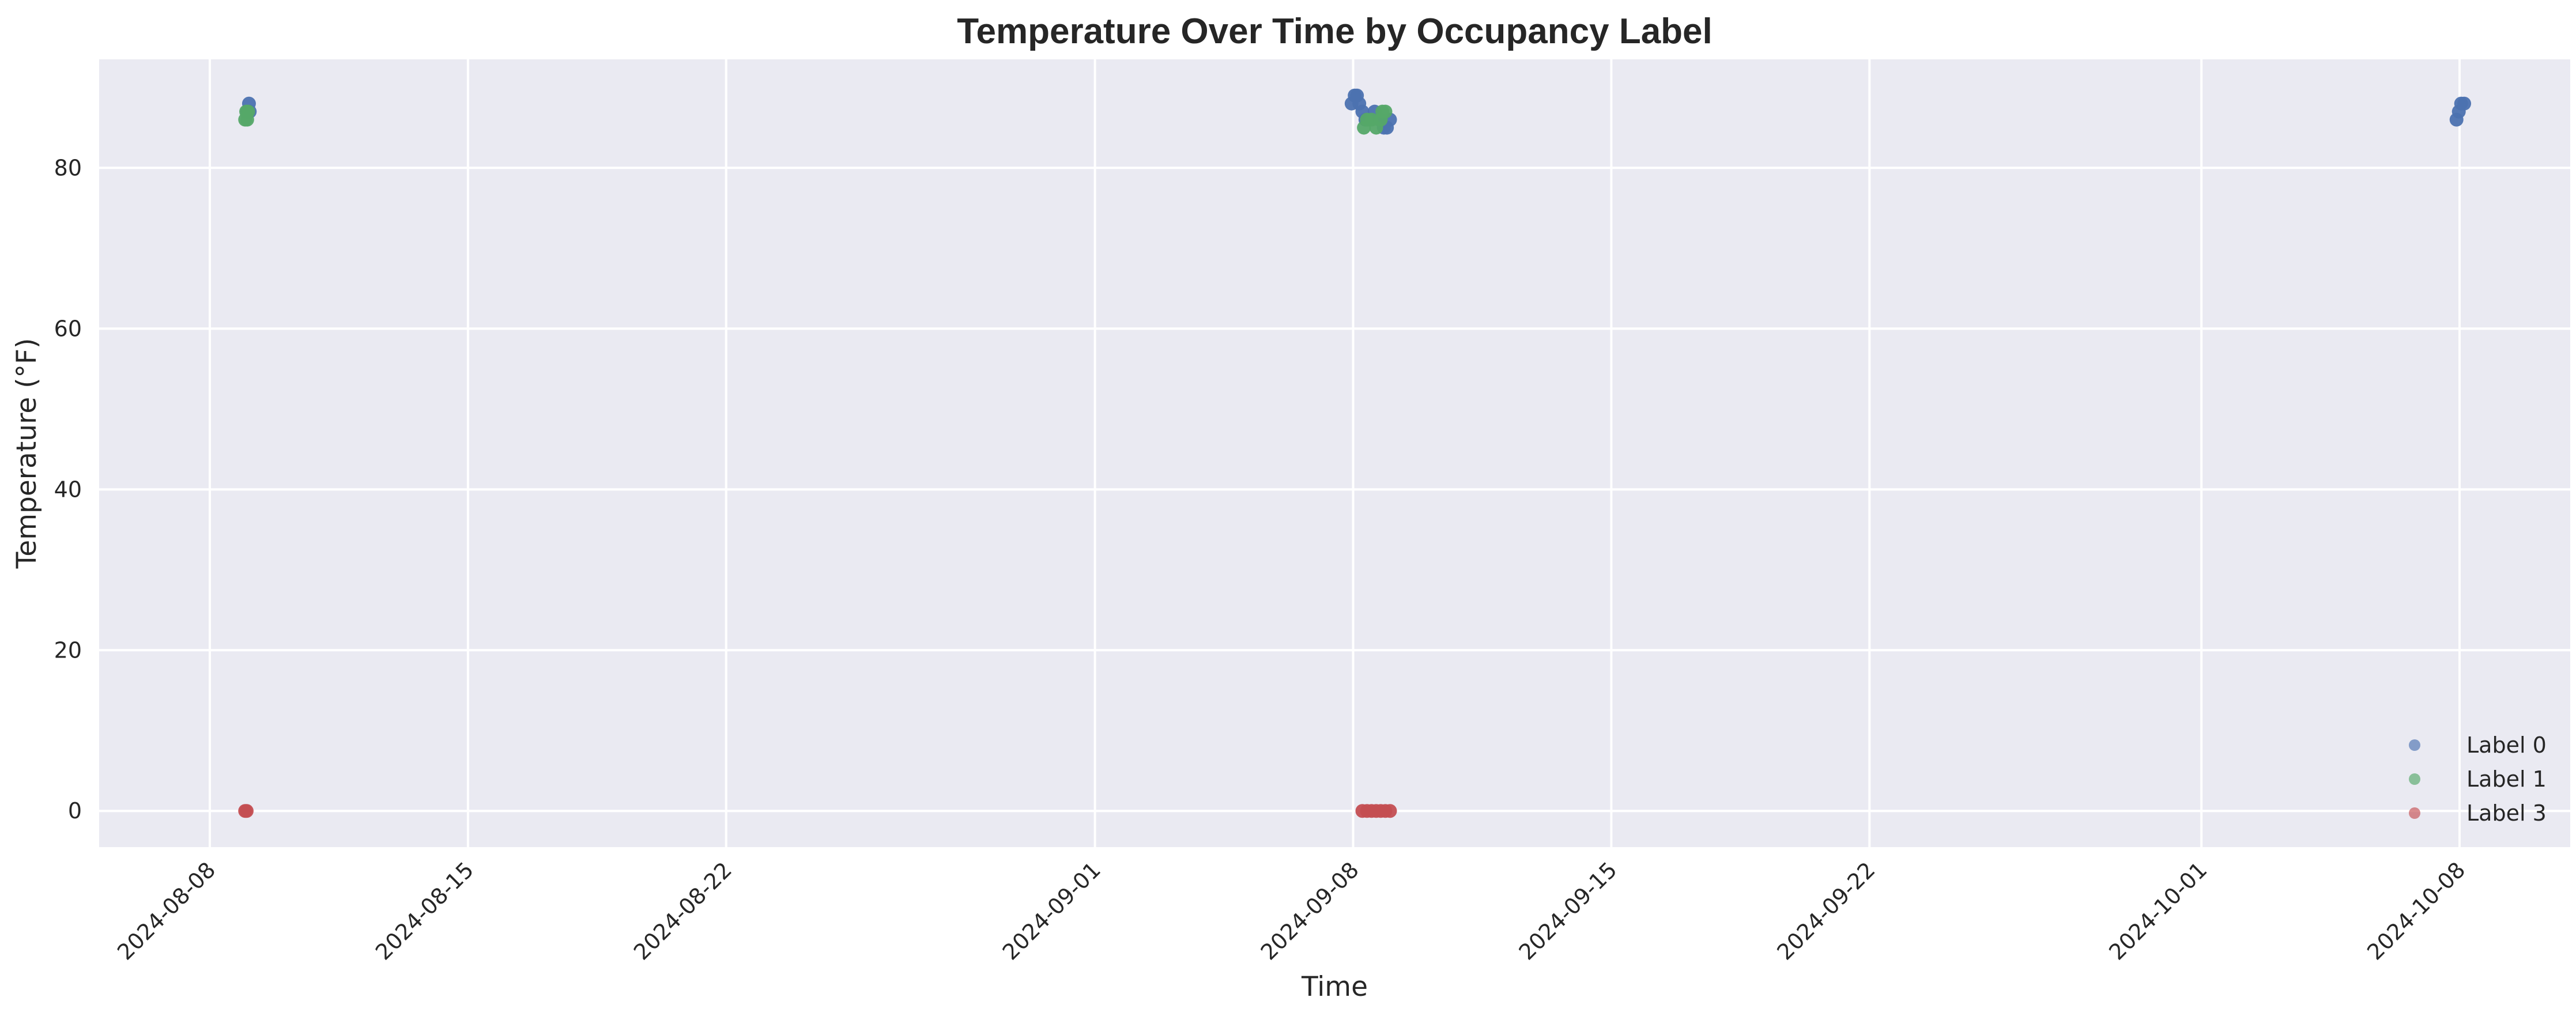 The width and height of the screenshot is (2576, 1020). What do you see at coordinates (166, 911) in the screenshot?
I see `x-tick-label: 2024-08-08` at bounding box center [166, 911].